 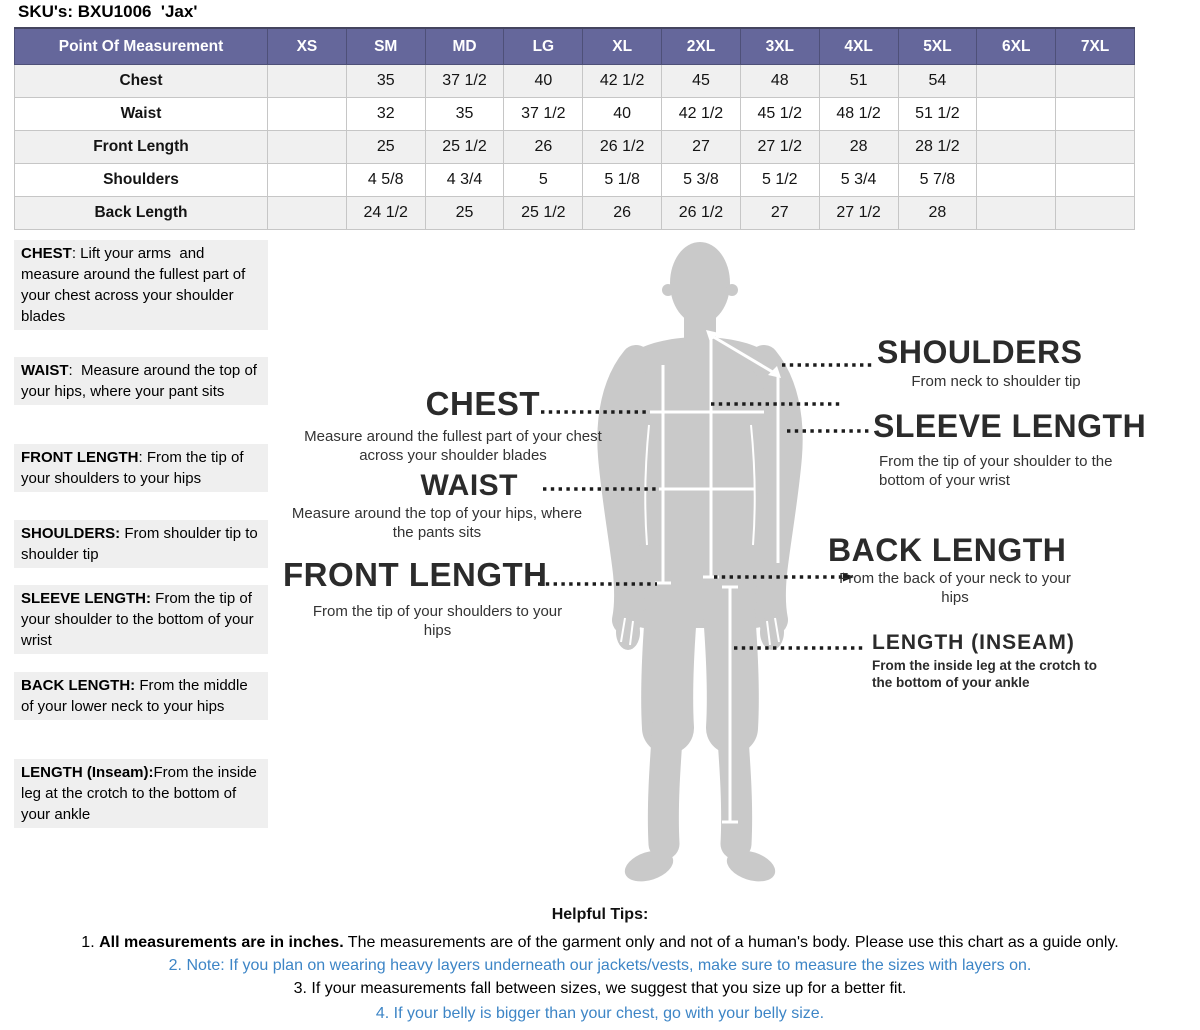 I want to click on connector-lines, so click(x=706, y=506).